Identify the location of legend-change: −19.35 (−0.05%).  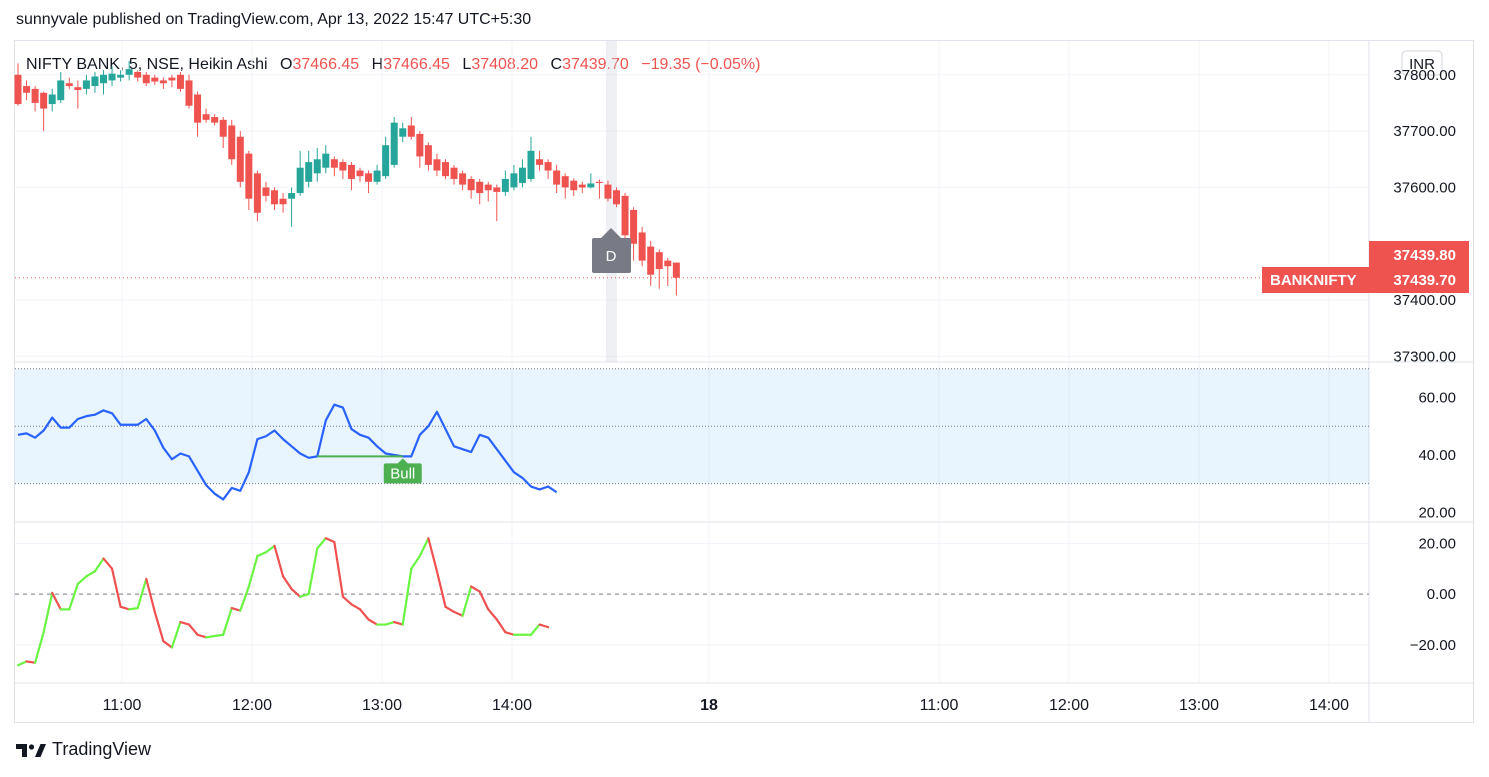
(700, 64).